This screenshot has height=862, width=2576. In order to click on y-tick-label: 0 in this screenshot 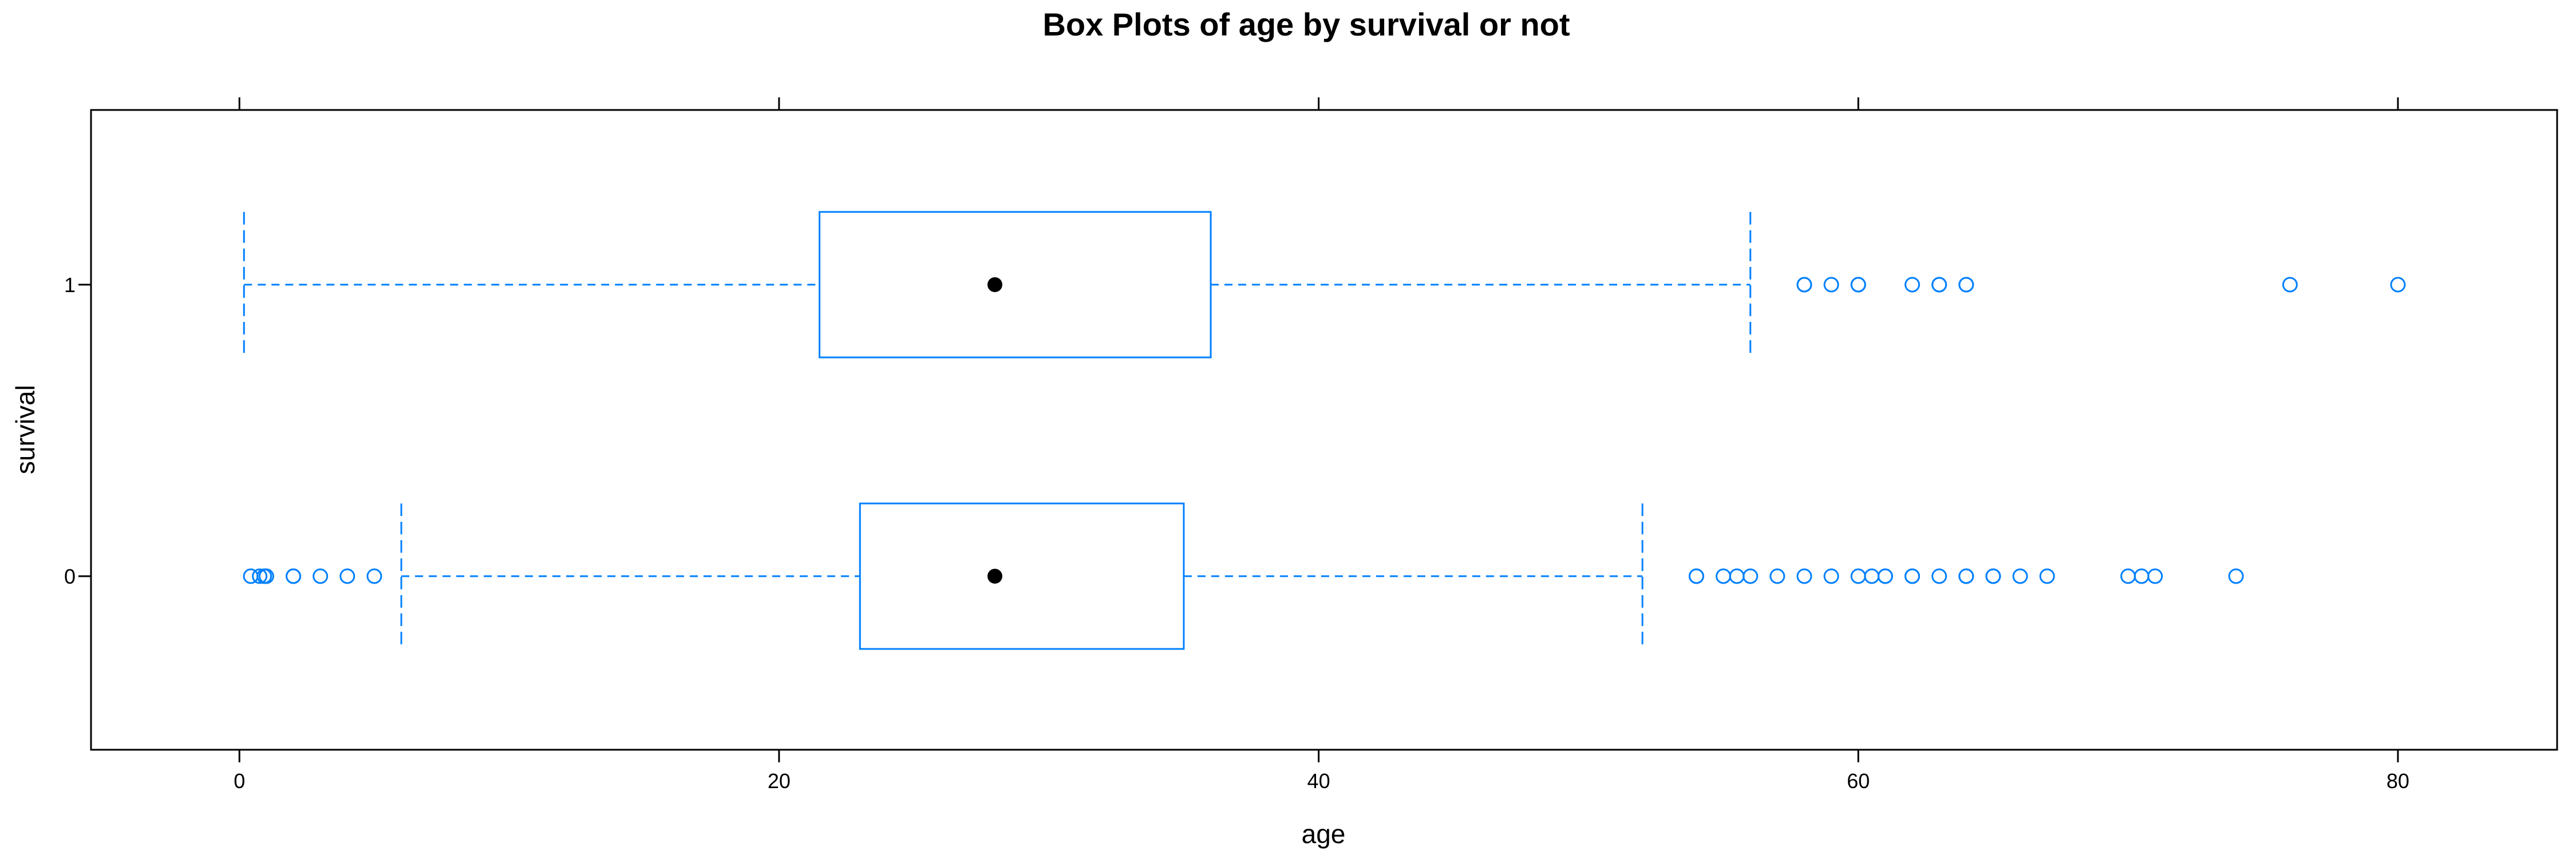, I will do `click(70, 577)`.